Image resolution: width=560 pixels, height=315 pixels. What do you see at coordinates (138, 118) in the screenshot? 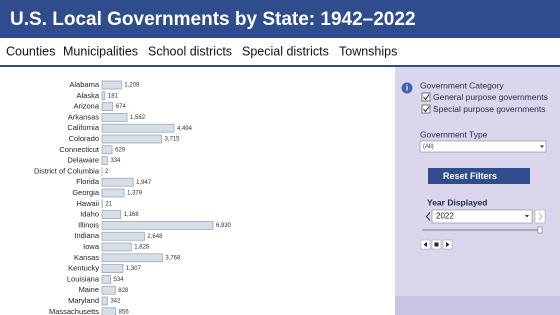
I see `value-label: 1,562` at bounding box center [138, 118].